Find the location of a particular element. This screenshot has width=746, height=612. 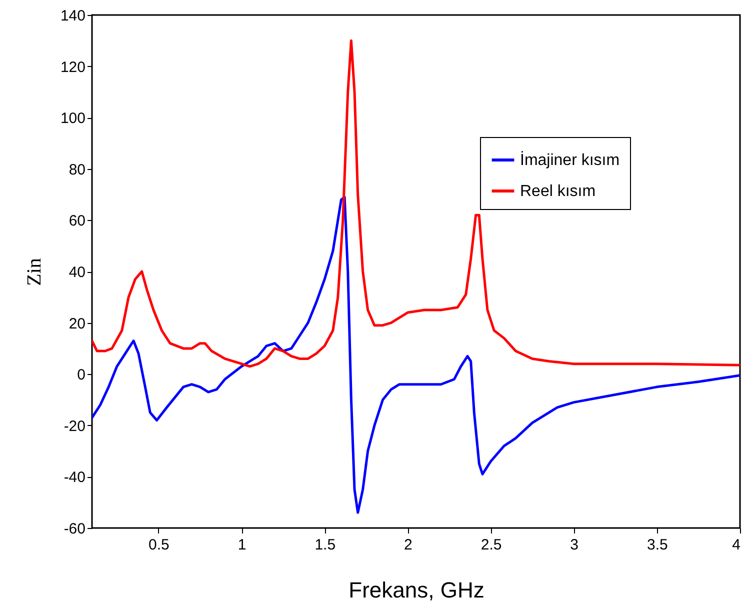

y-tick-label: 80 is located at coordinates (77, 169).